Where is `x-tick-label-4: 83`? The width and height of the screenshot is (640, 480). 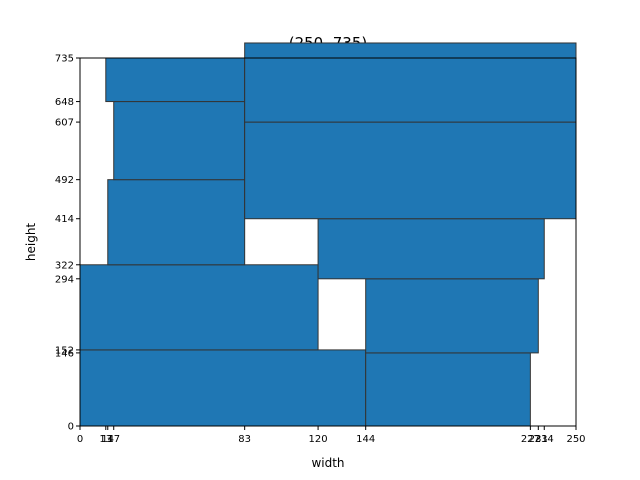 x-tick-label-4: 83 is located at coordinates (244, 439).